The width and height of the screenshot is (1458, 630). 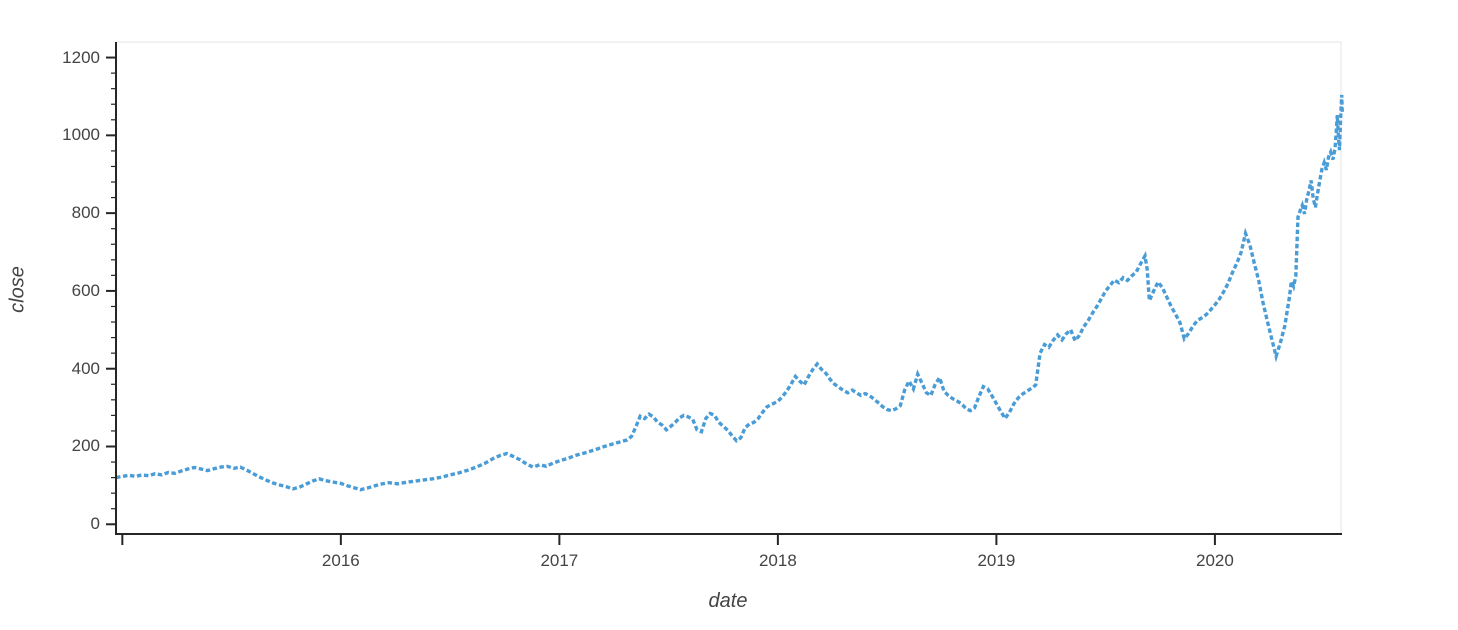 What do you see at coordinates (81, 57) in the screenshot?
I see `y-tick-label: 1200` at bounding box center [81, 57].